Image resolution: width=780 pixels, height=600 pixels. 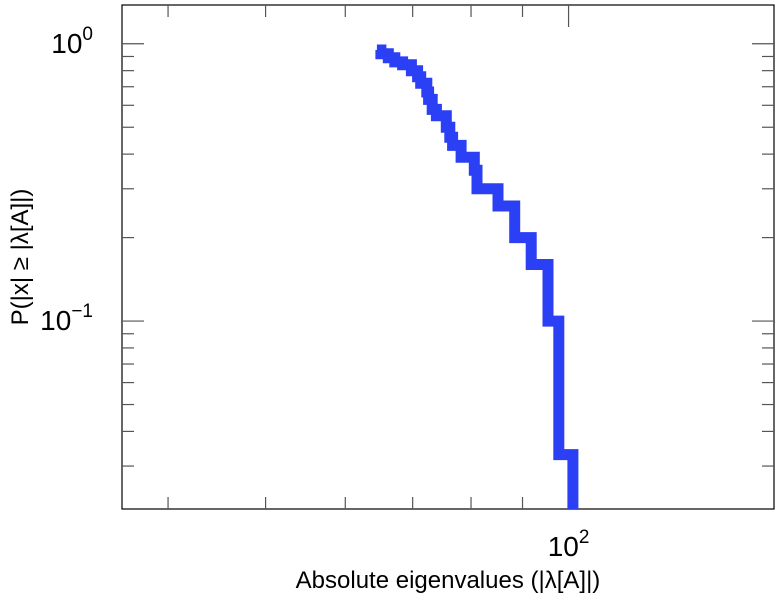 What do you see at coordinates (72, 41) in the screenshot?
I see `y-tick-label: 10⁰` at bounding box center [72, 41].